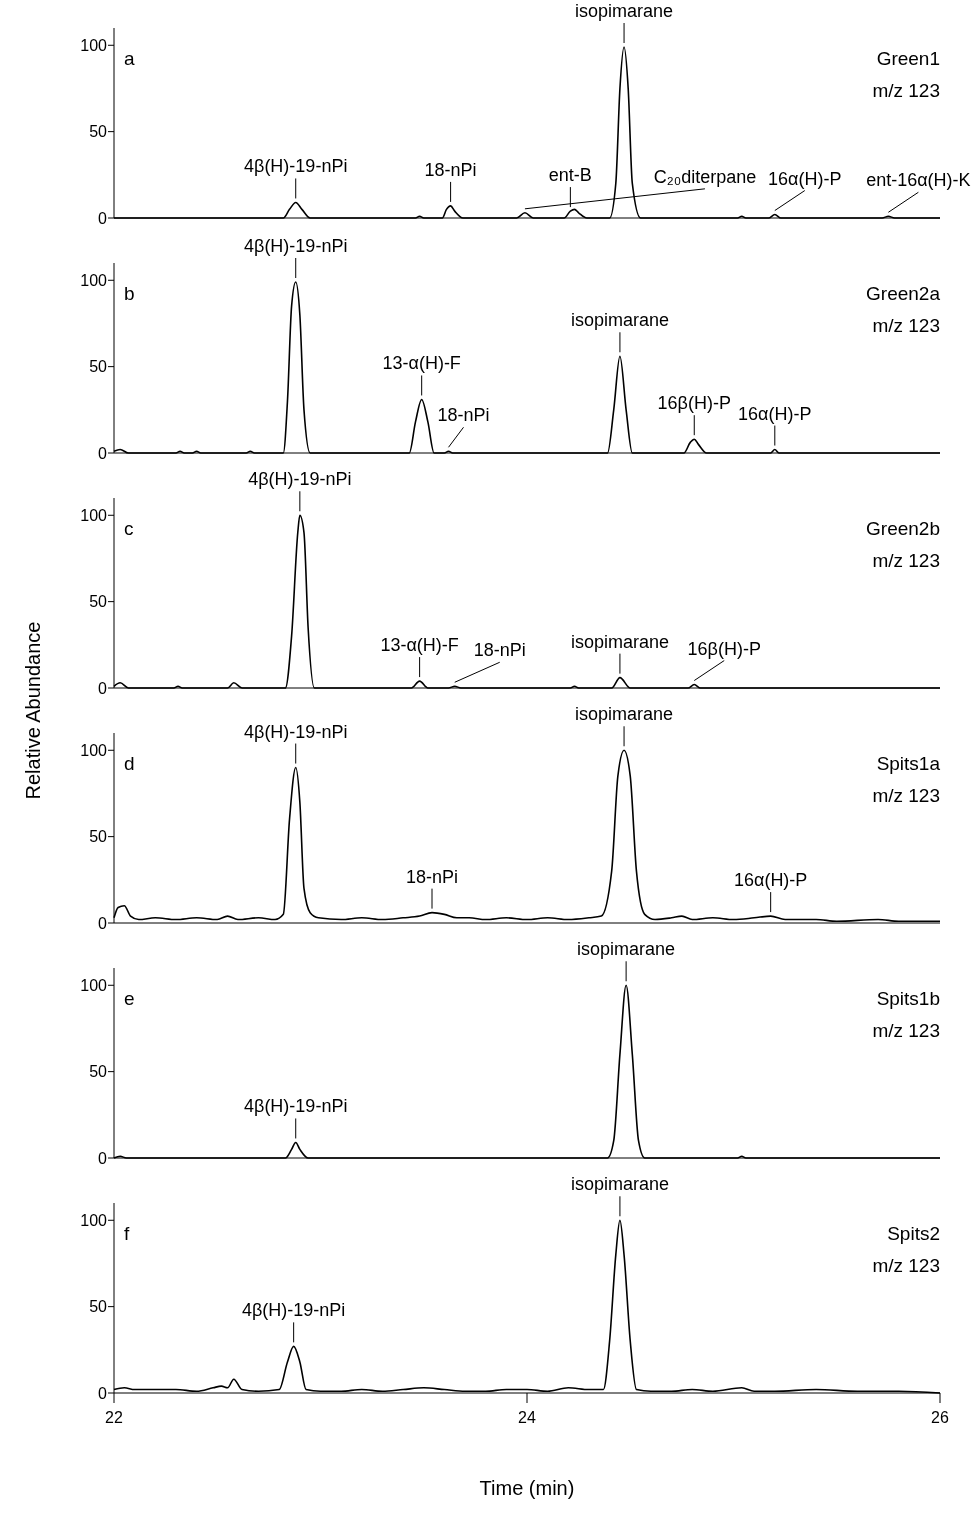 The height and width of the screenshot is (1513, 973). Describe the element at coordinates (908, 763) in the screenshot. I see `annotation: Spits1a` at that location.